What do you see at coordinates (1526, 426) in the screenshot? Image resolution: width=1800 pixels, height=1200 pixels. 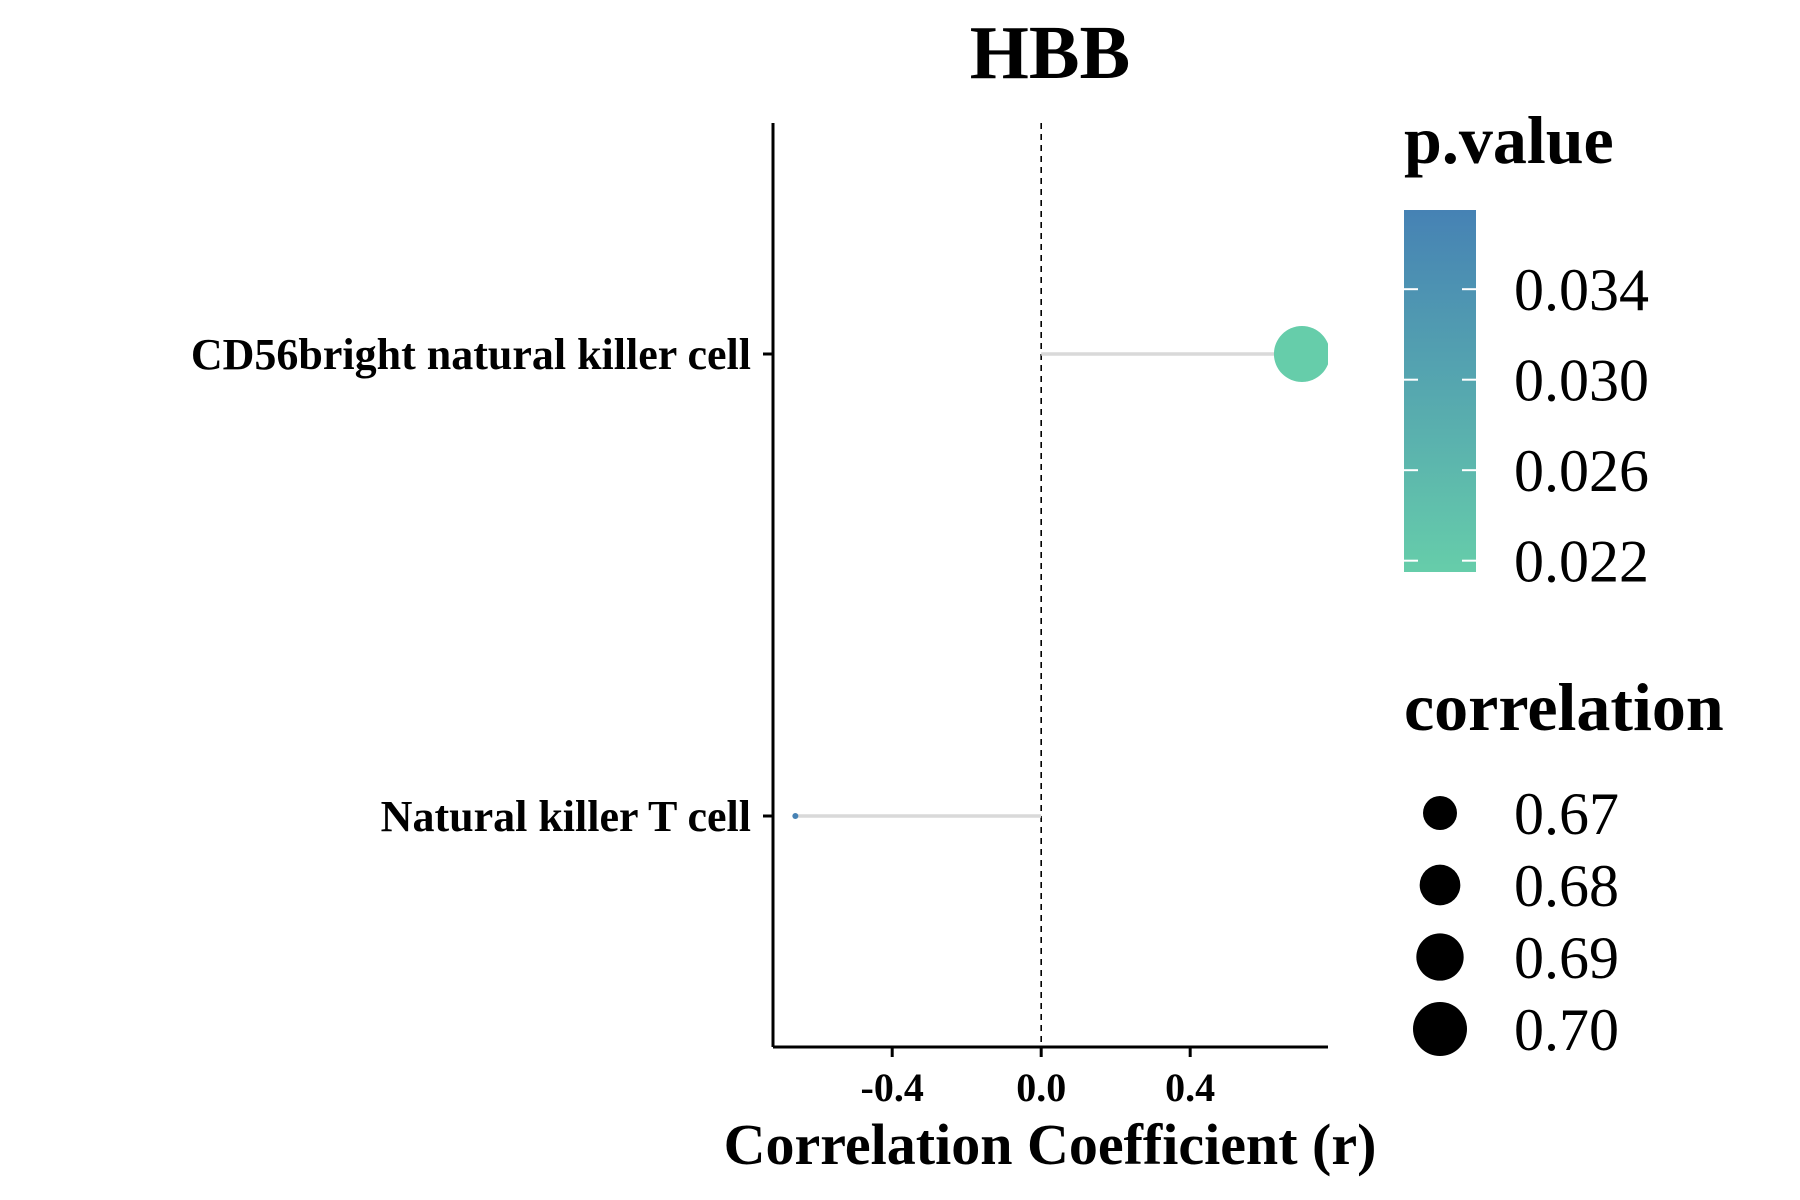 I see `color-legend-ticks: 0.034 0.030 0.026 0.022` at bounding box center [1526, 426].